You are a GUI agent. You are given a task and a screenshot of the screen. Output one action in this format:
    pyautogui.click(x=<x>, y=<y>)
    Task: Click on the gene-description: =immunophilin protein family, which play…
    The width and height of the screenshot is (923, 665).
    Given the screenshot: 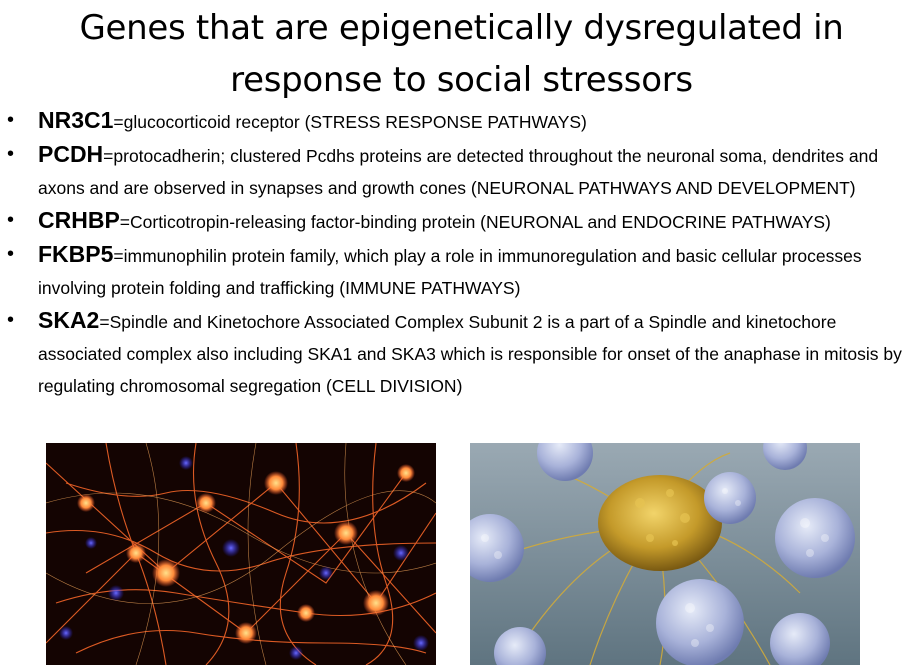 What is the action you would take?
    pyautogui.click(x=450, y=272)
    